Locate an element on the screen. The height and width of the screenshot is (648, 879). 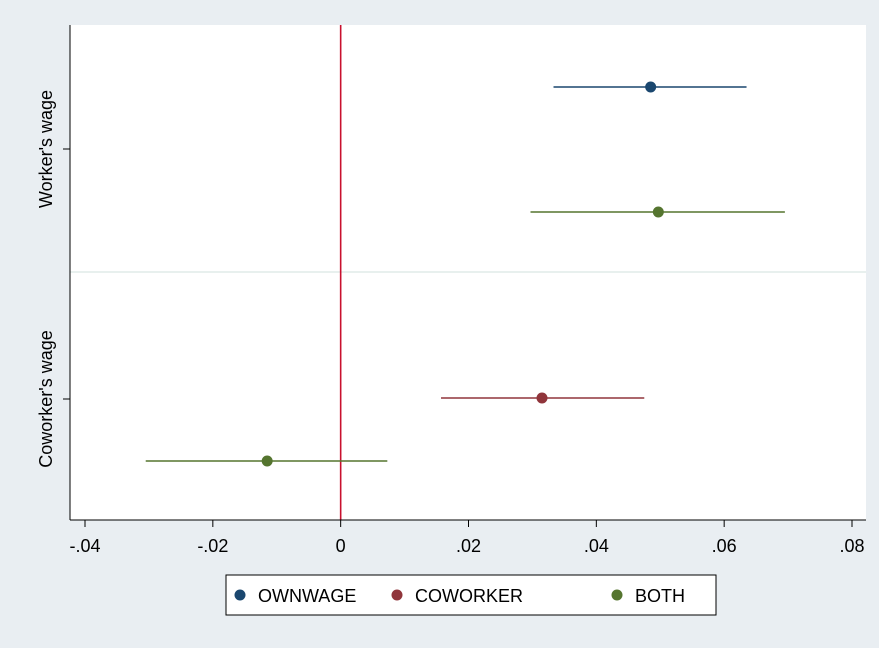
legend-marker-both is located at coordinates (617, 595).